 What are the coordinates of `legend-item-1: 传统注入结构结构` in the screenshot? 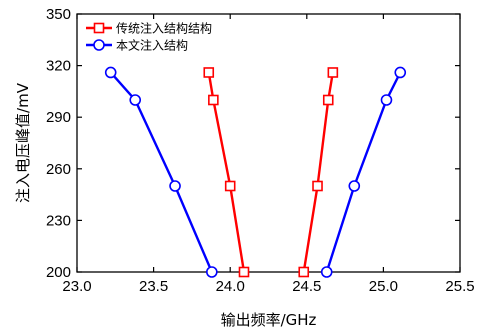 It's located at (149, 28).